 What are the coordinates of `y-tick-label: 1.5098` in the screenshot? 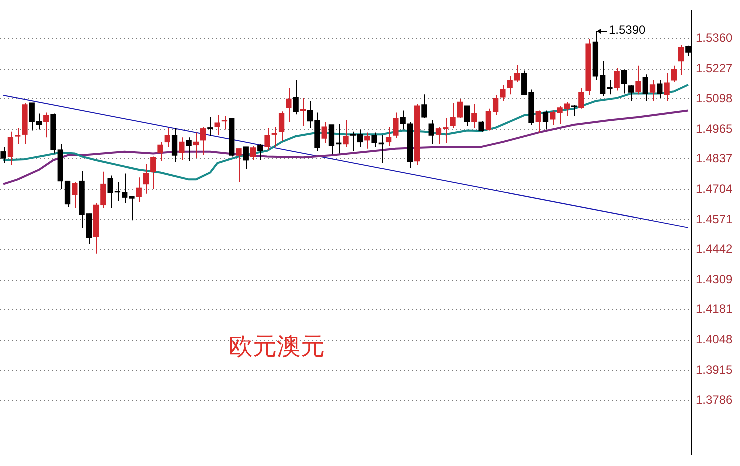 It's located at (715, 98).